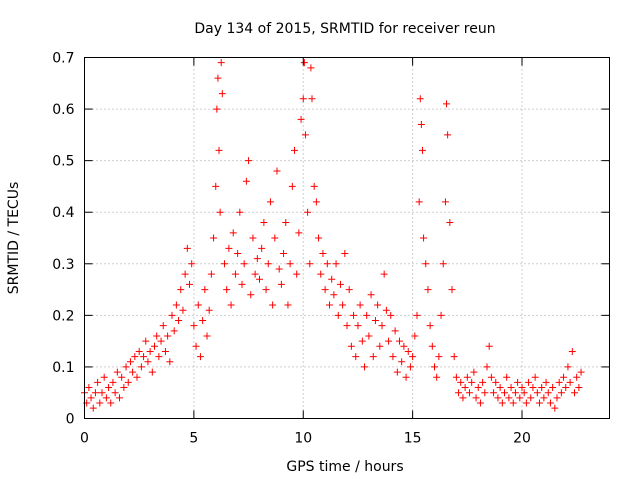  I want to click on y-tick-label: 0.5, so click(63, 162).